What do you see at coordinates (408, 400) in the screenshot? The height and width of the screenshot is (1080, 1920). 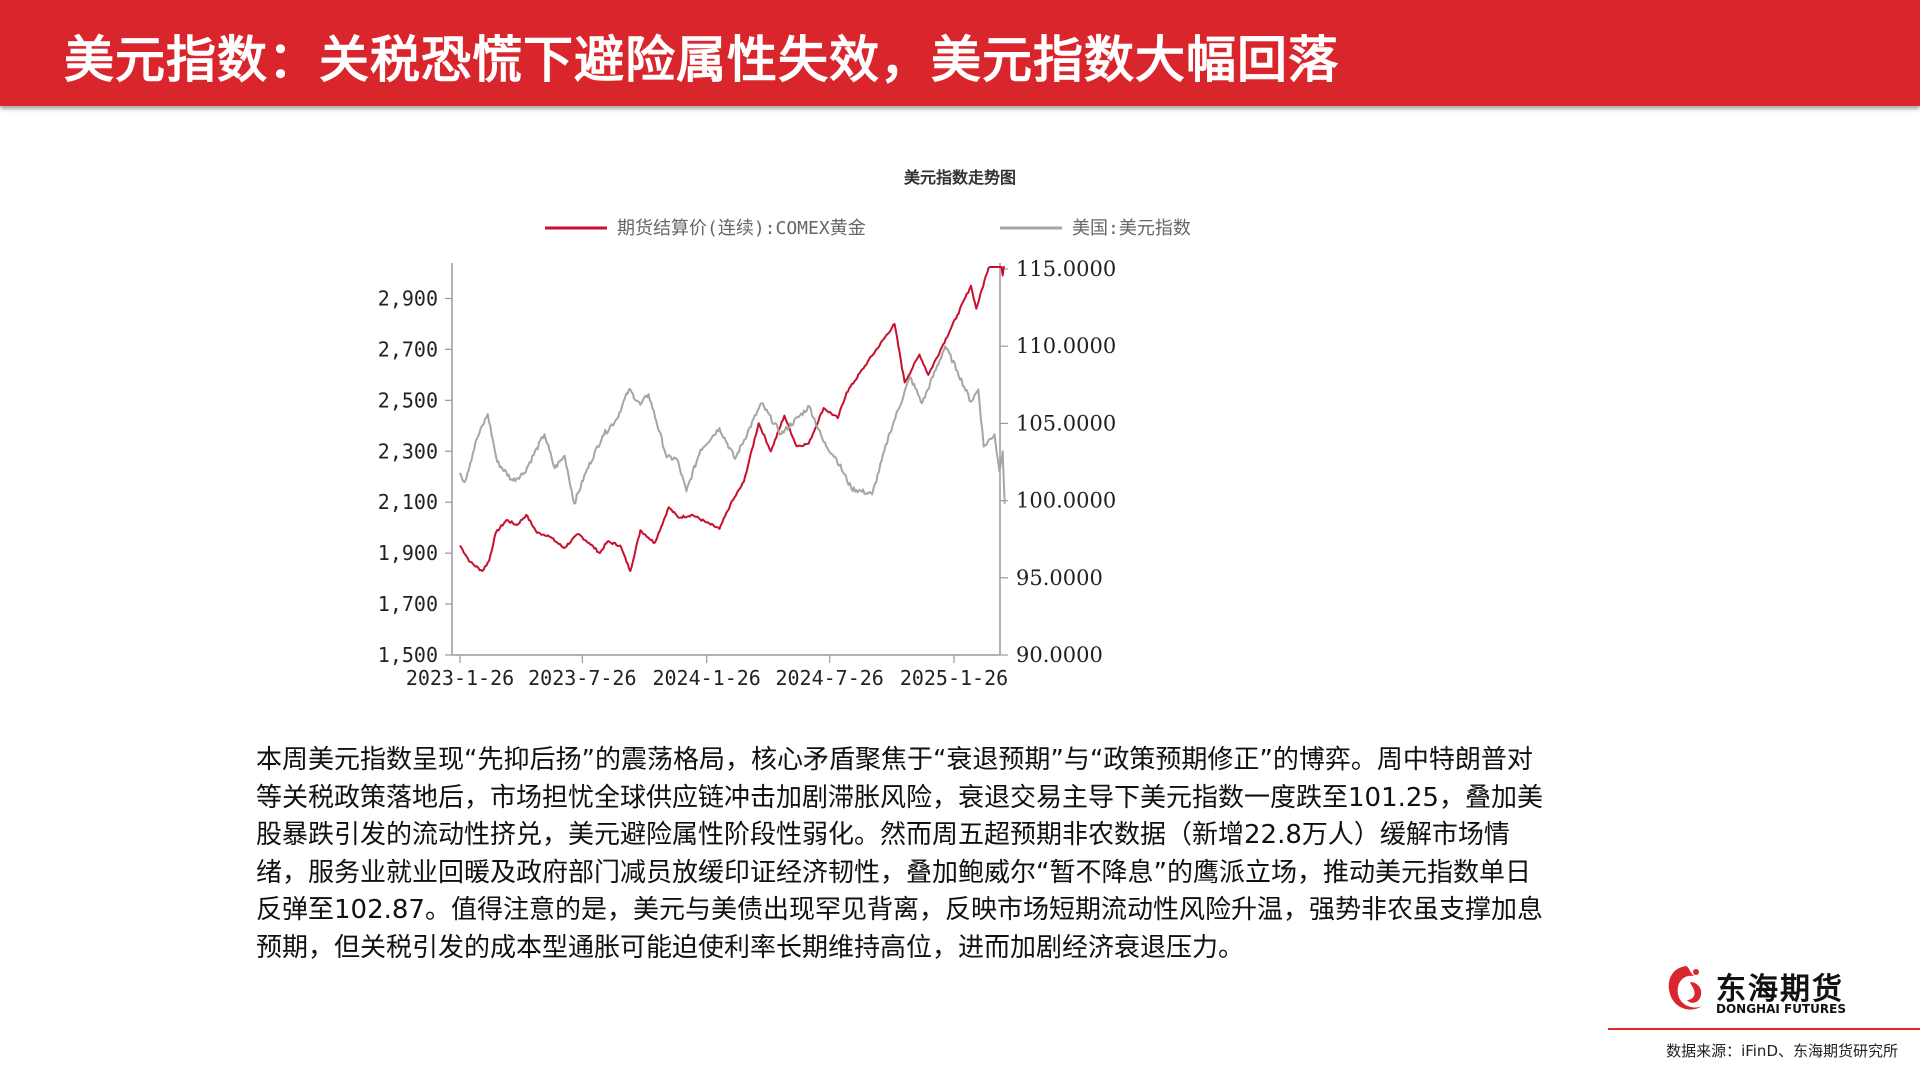 I see `left-y-tick-label: 2,500` at bounding box center [408, 400].